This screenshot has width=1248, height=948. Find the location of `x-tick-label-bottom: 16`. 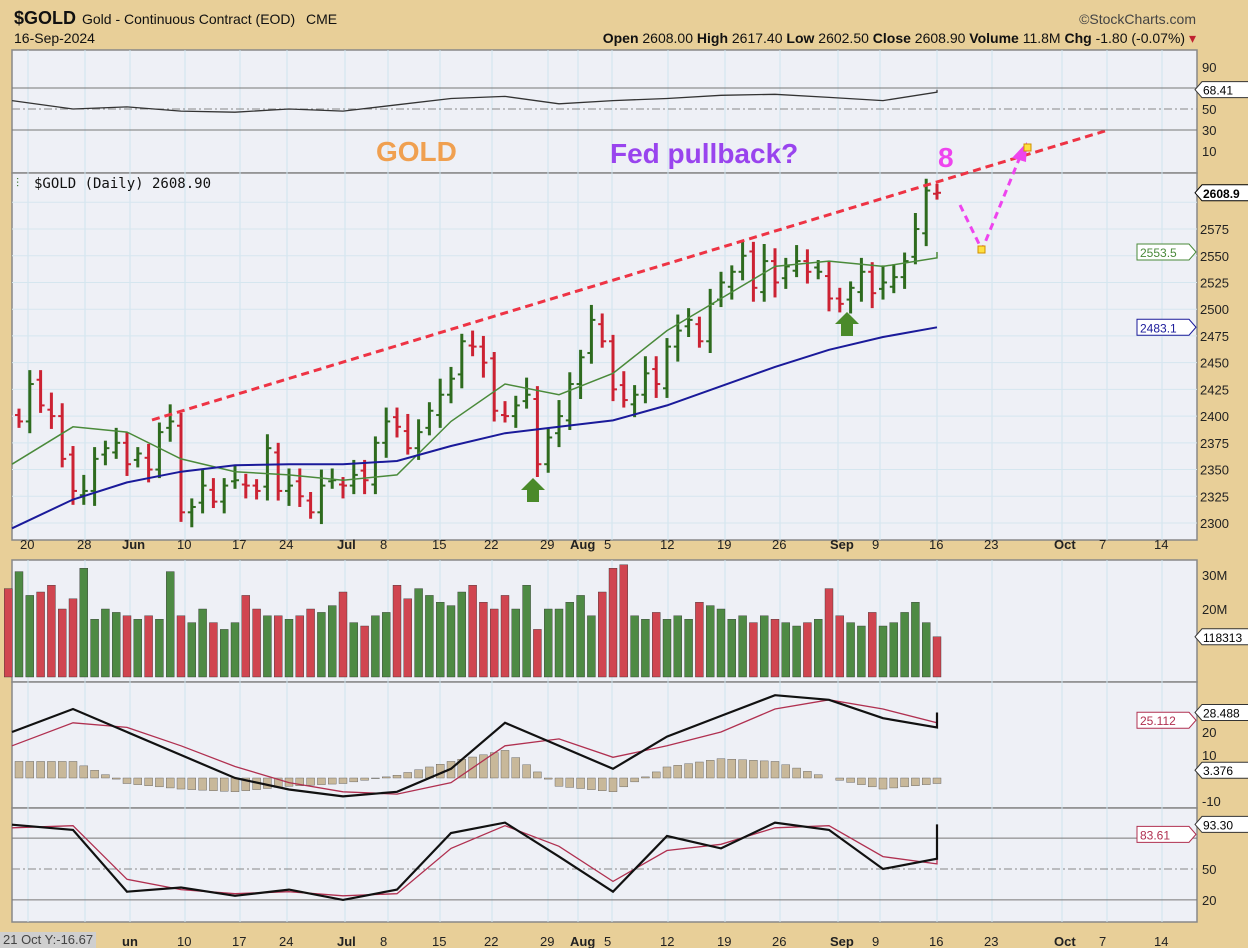

x-tick-label-bottom: 16 is located at coordinates (936, 941).